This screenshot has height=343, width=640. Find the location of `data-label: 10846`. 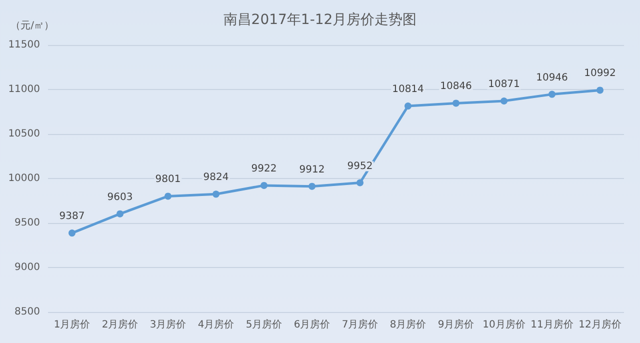

data-label: 10846 is located at coordinates (456, 86).